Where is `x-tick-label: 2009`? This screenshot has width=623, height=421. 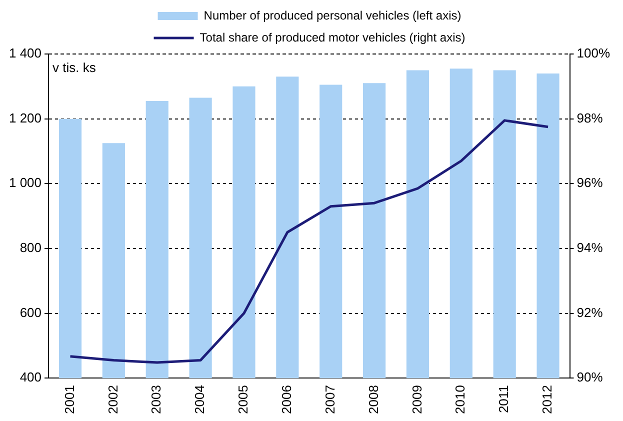 x-tick-label: 2009 is located at coordinates (416, 399).